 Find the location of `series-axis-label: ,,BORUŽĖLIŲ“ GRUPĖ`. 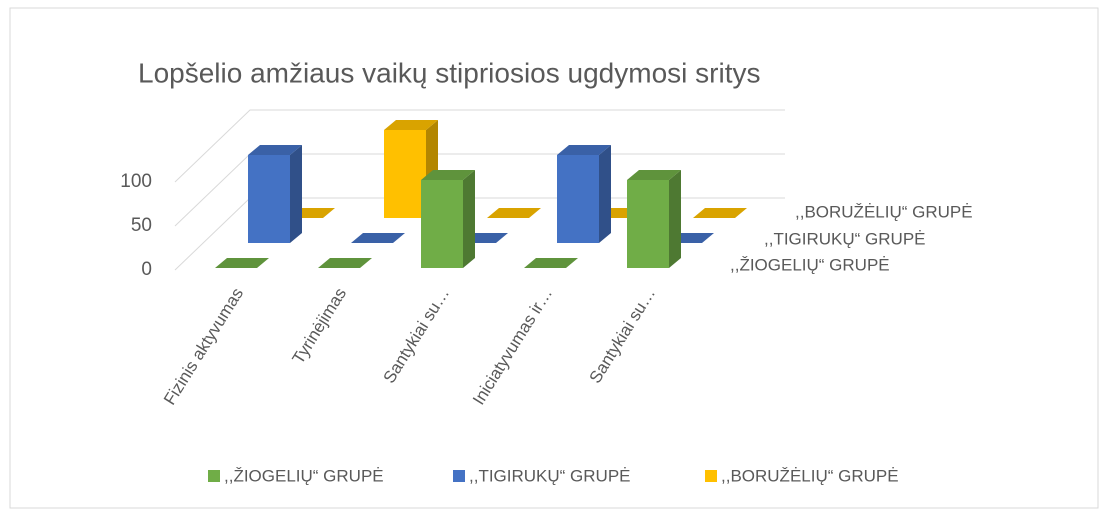

series-axis-label: ,,BORUŽĖLIŲ“ GRUPĖ is located at coordinates (884, 211).